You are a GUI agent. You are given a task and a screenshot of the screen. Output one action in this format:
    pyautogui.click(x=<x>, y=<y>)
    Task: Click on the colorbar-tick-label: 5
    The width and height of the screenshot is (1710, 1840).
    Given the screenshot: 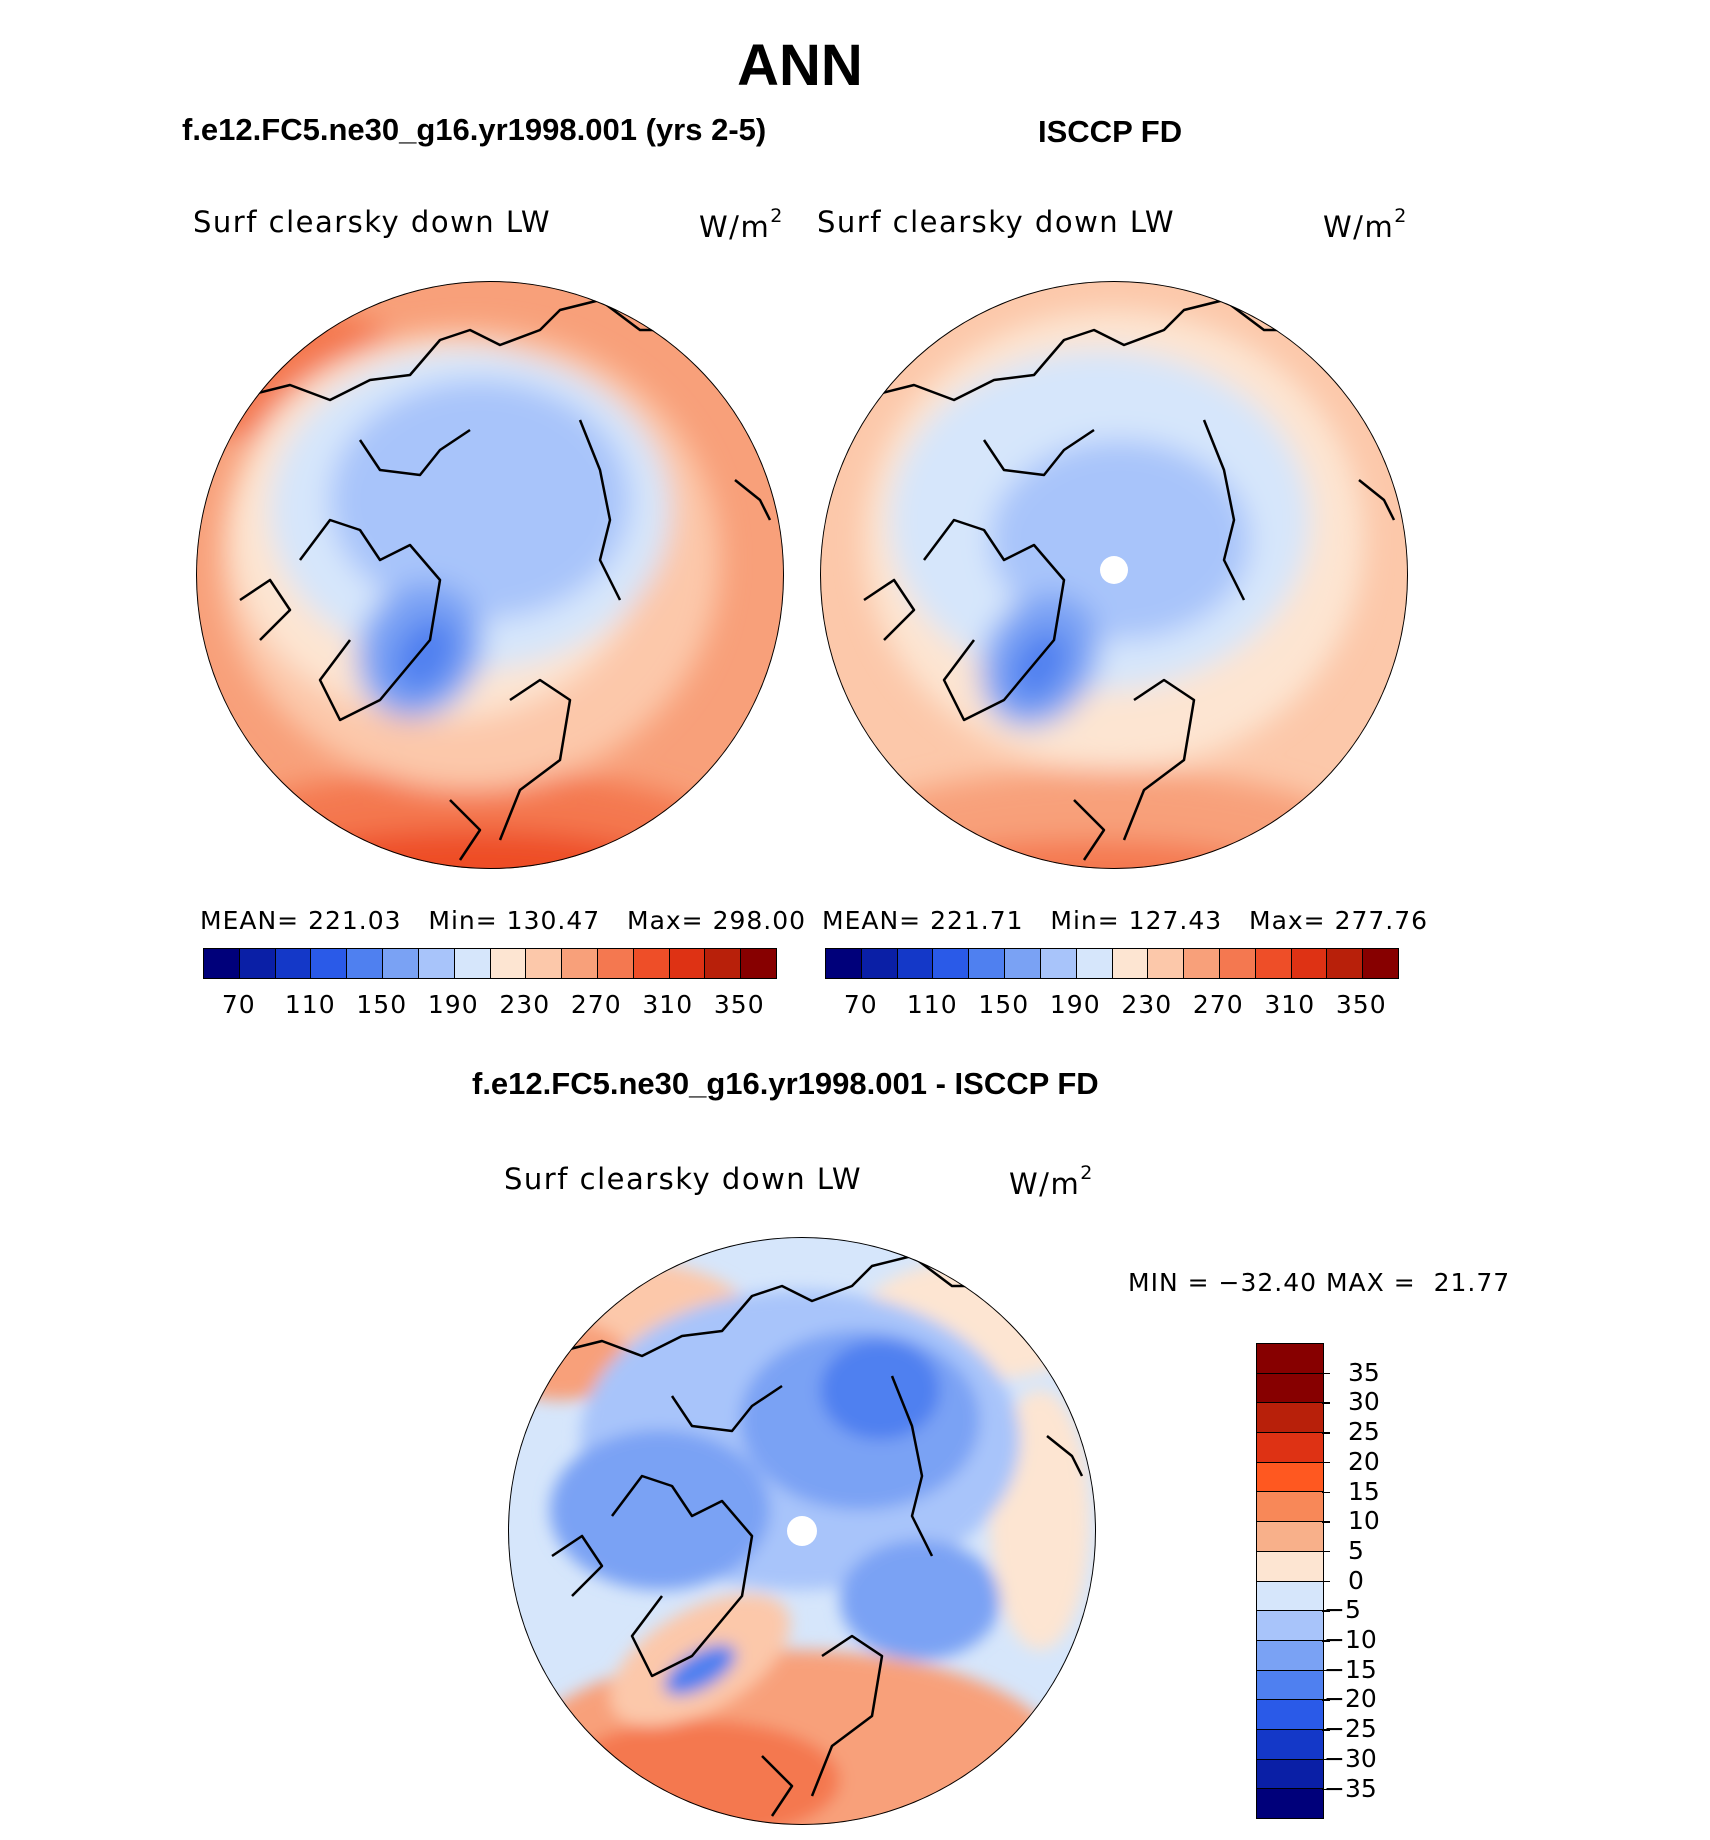 What is the action you would take?
    pyautogui.click(x=1356, y=1550)
    